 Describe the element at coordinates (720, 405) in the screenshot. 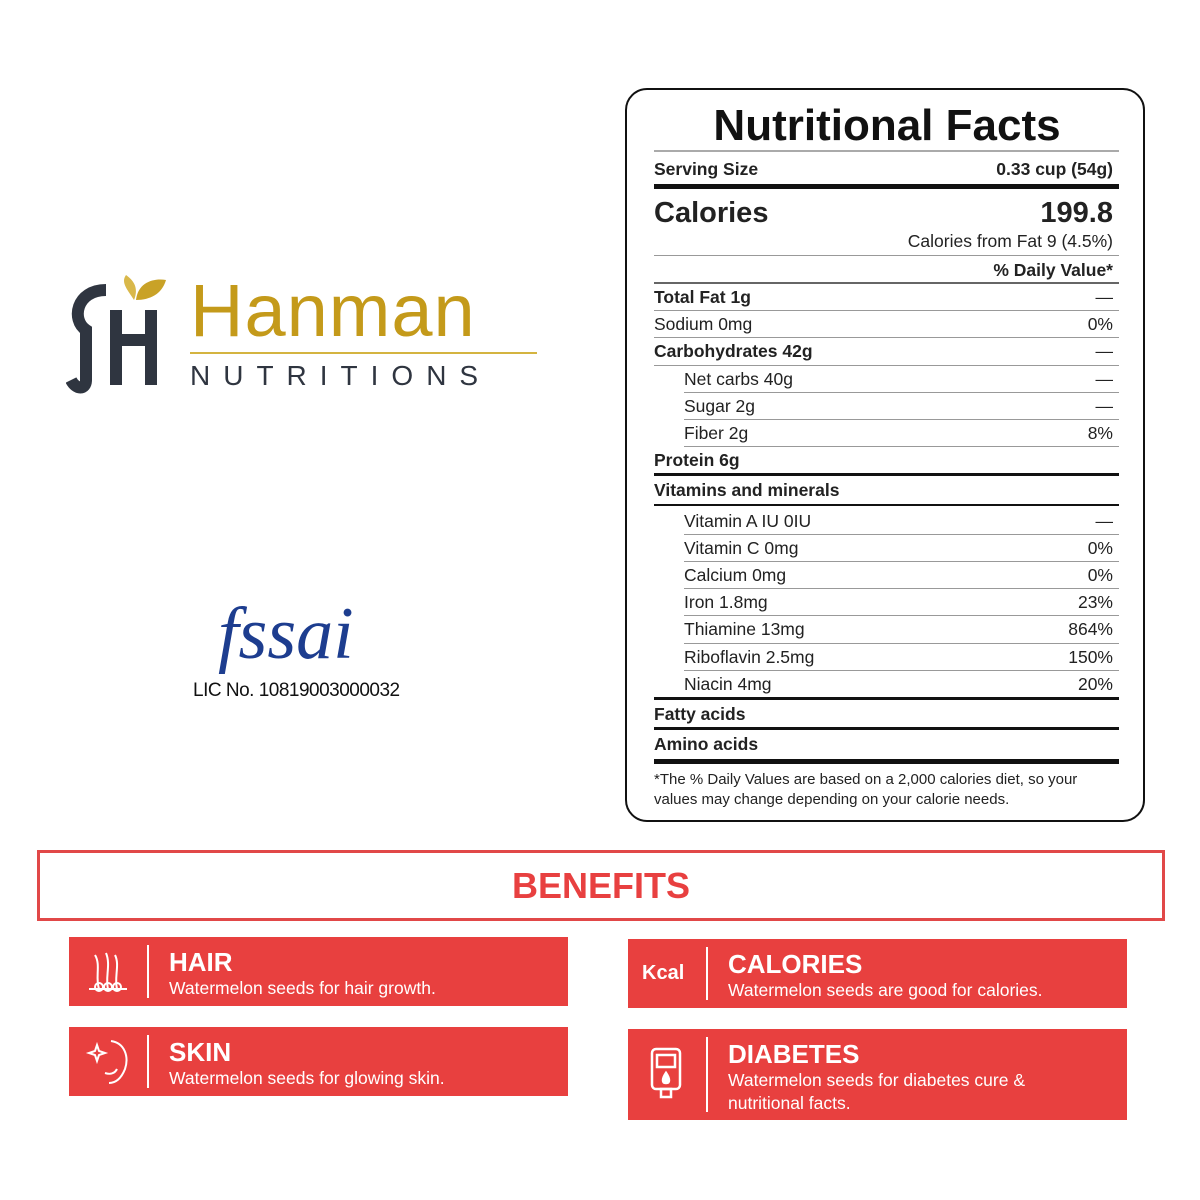

I see `nutrient-label: Sugar 2g` at that location.